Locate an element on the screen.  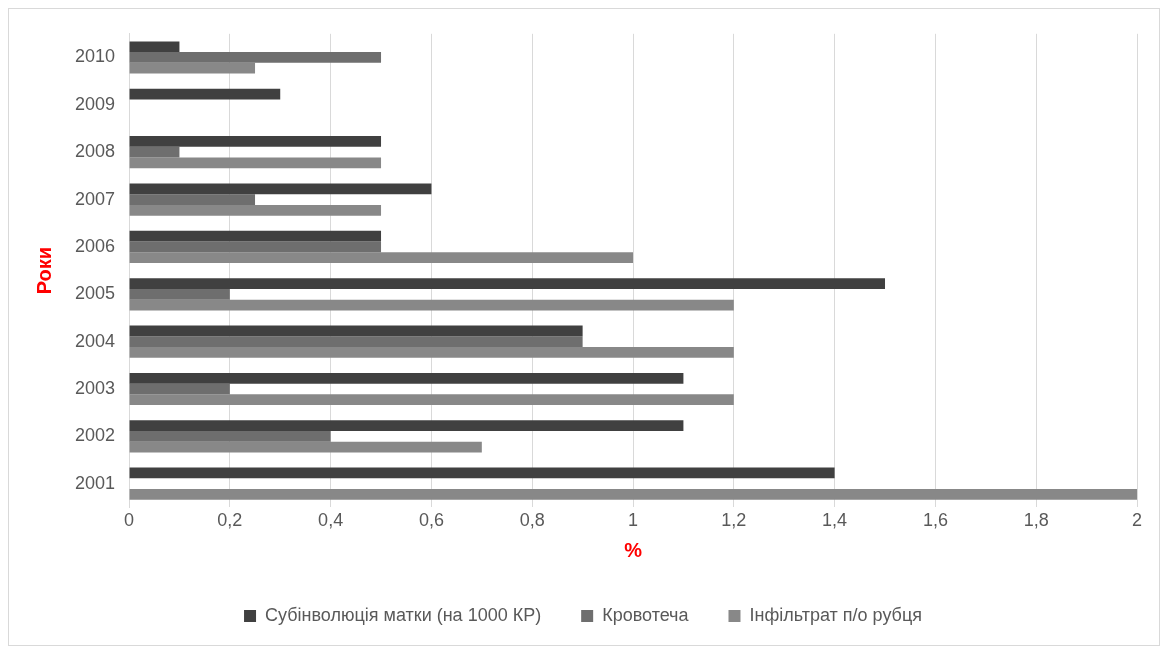
x-tick-label: 1,6 is located at coordinates (935, 520).